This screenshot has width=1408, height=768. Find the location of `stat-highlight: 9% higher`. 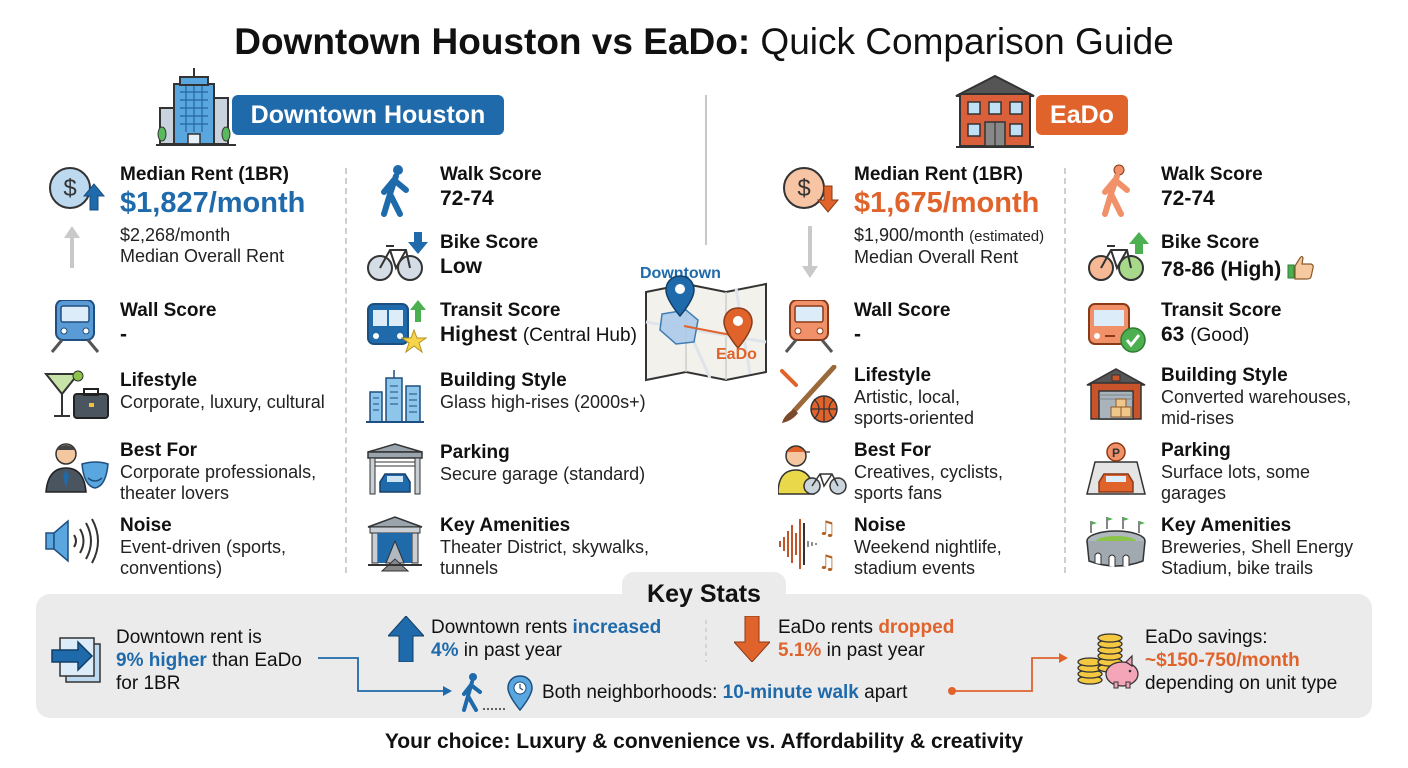

stat-highlight: 9% higher is located at coordinates (161, 660).